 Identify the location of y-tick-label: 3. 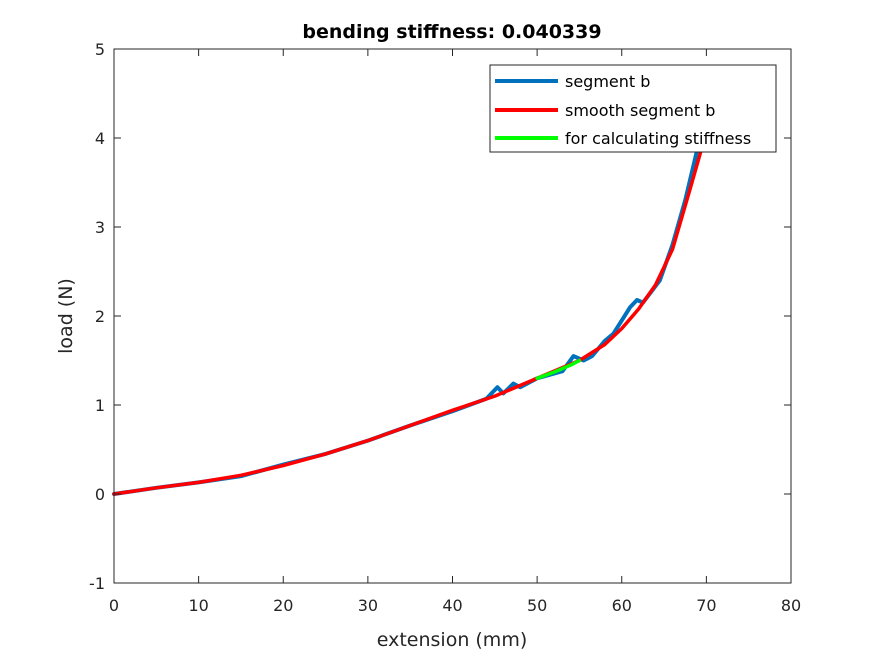
(100, 227).